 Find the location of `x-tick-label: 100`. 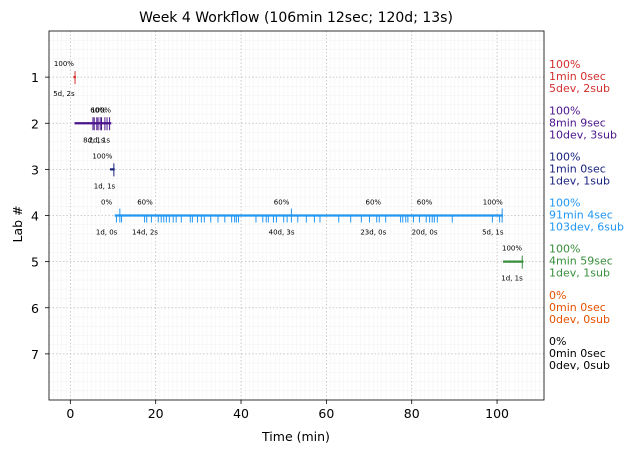

x-tick-label: 100 is located at coordinates (497, 413).